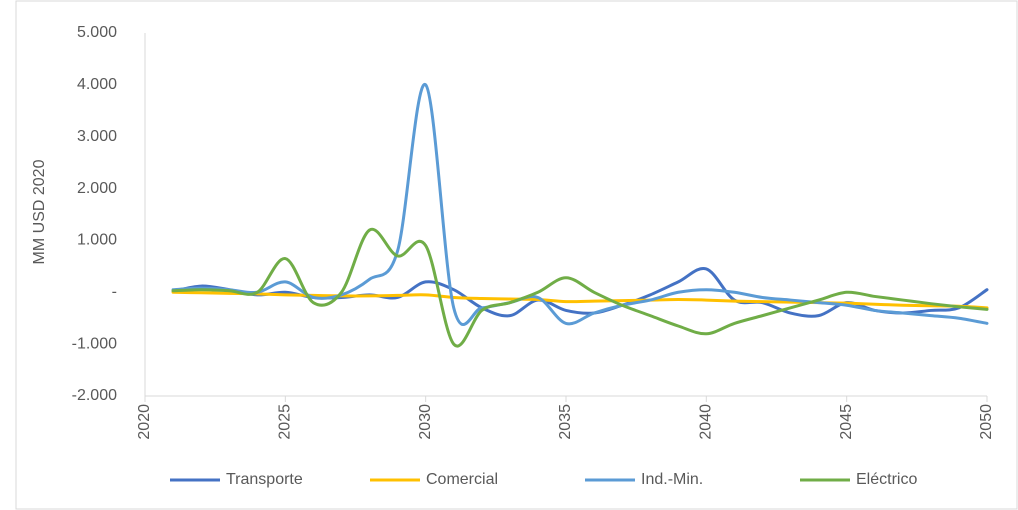 Image resolution: width=1018 pixels, height=510 pixels. Describe the element at coordinates (94, 395) in the screenshot. I see `y-tick-label: -2.000` at that location.